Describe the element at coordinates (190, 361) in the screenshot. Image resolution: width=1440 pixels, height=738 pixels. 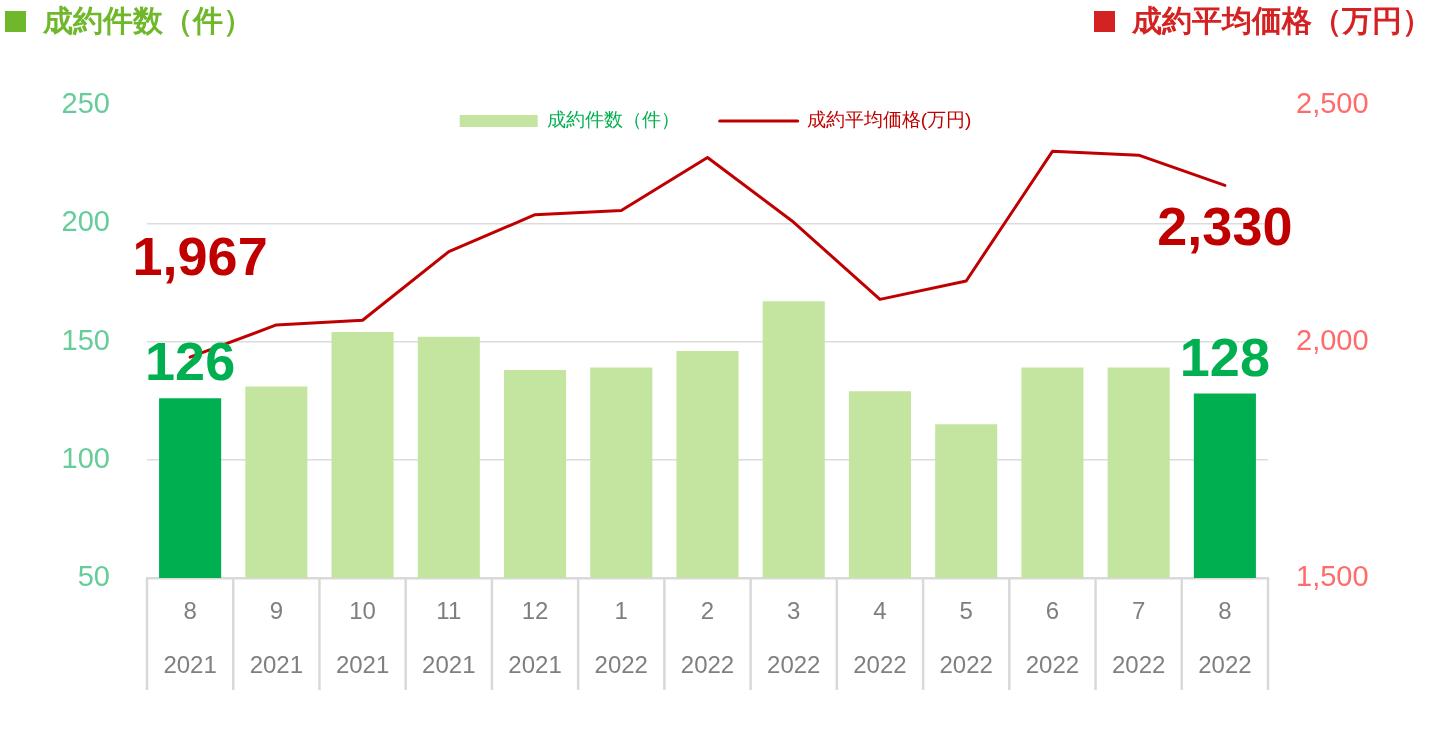
I see `data-label: 126` at that location.